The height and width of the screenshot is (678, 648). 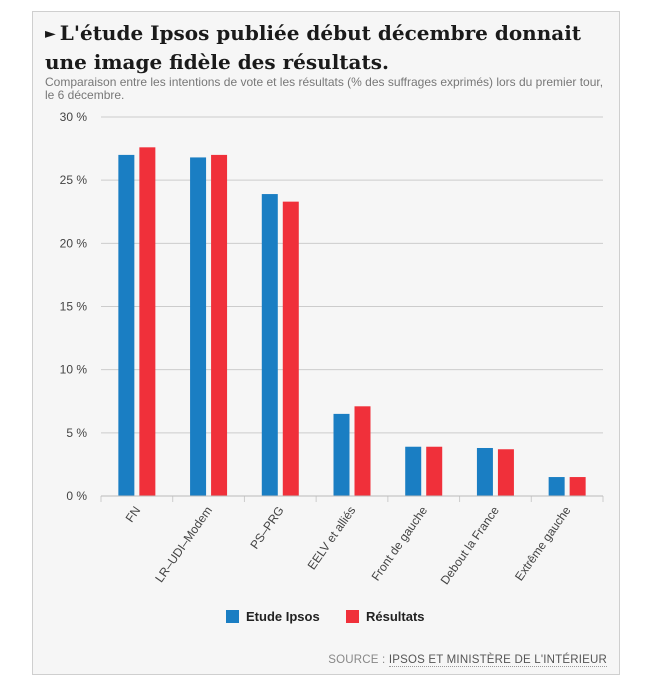 What do you see at coordinates (543, 543) in the screenshot?
I see `x-tick-label: Extrême gauche` at bounding box center [543, 543].